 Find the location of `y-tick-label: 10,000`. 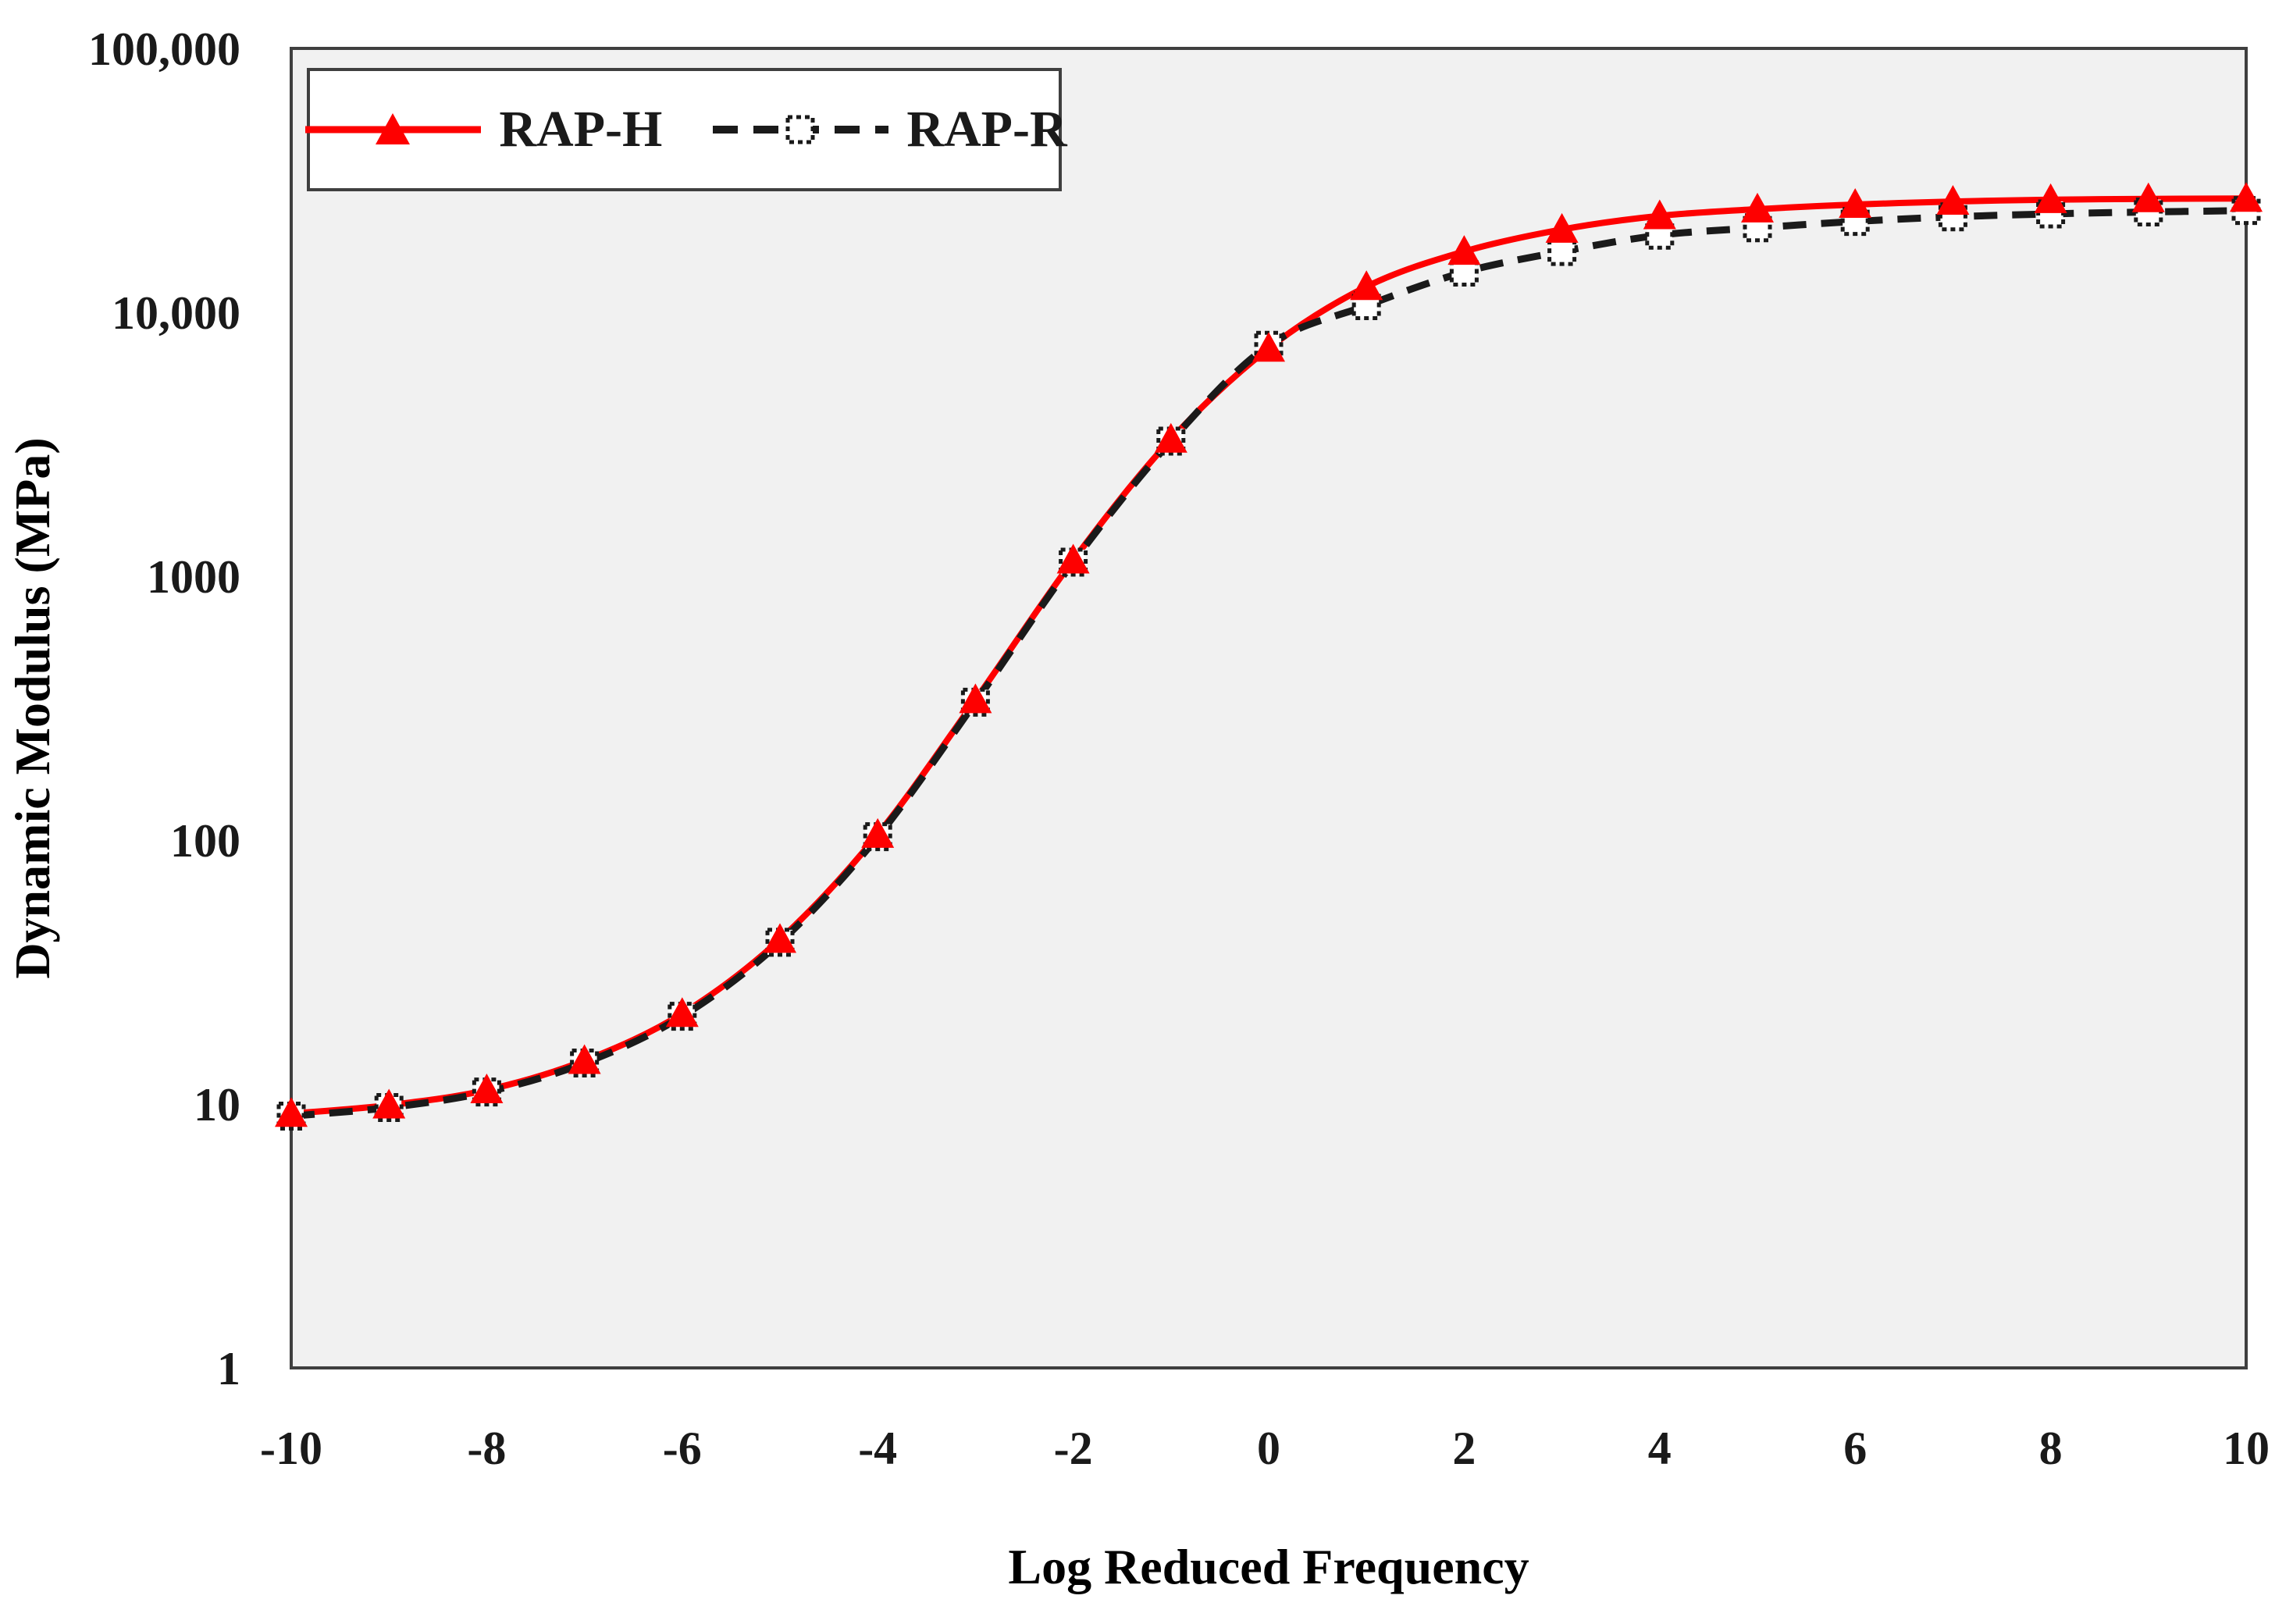

y-tick-label: 10,000 is located at coordinates (176, 313).